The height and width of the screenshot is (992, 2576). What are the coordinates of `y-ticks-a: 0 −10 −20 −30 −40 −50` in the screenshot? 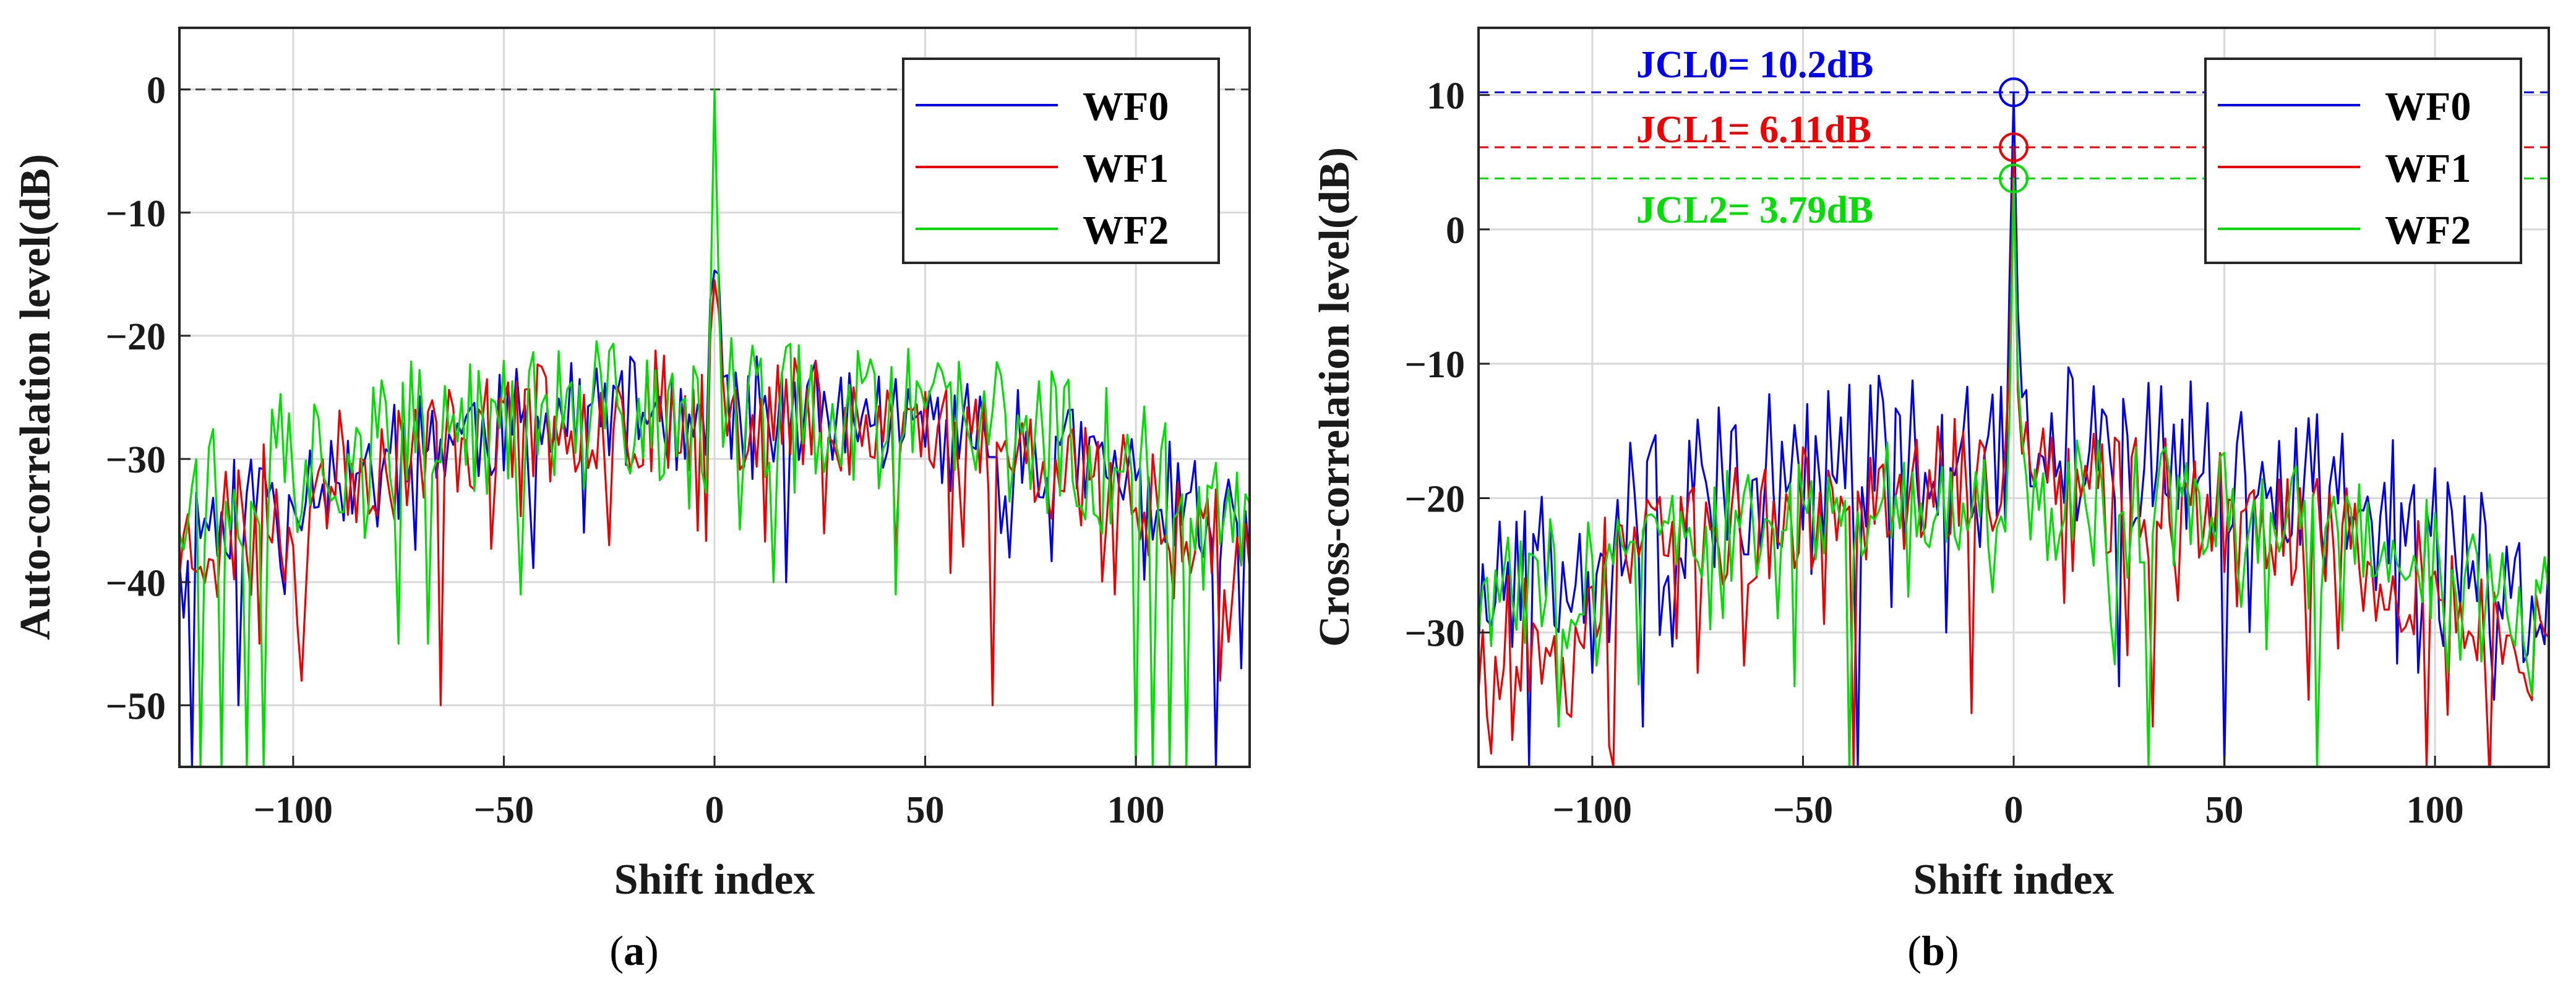 It's located at (148, 398).